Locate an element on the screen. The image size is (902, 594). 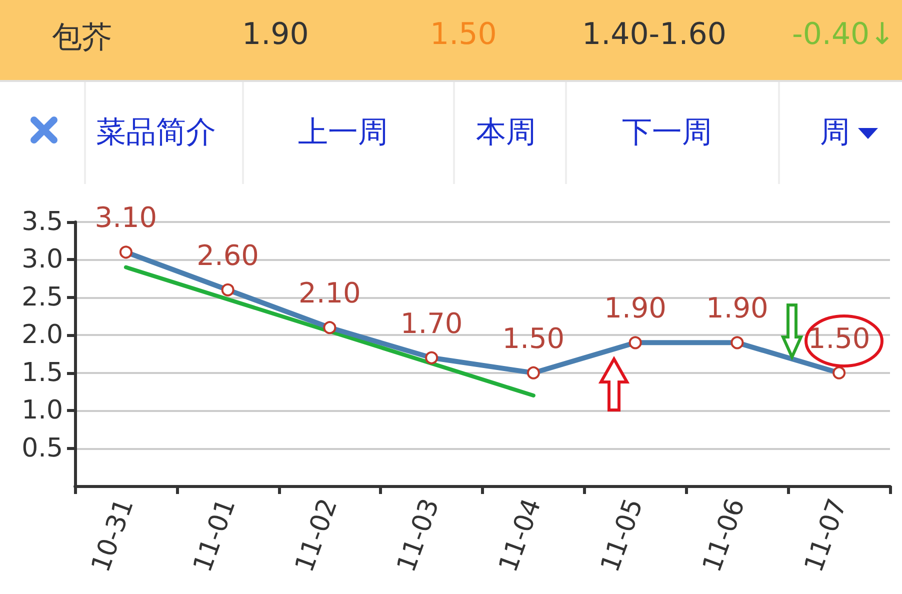
y-tick-label: 1.5 is located at coordinates (42, 373).